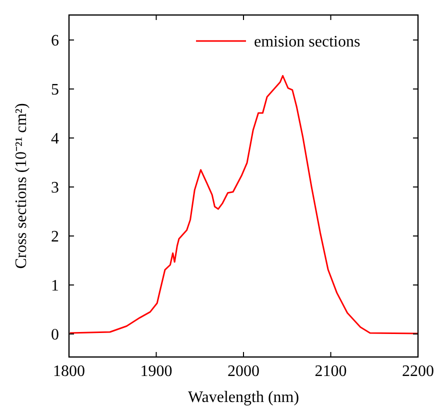 This screenshot has height=408, width=436. Describe the element at coordinates (330, 371) in the screenshot. I see `x-tick-label: 2100` at that location.